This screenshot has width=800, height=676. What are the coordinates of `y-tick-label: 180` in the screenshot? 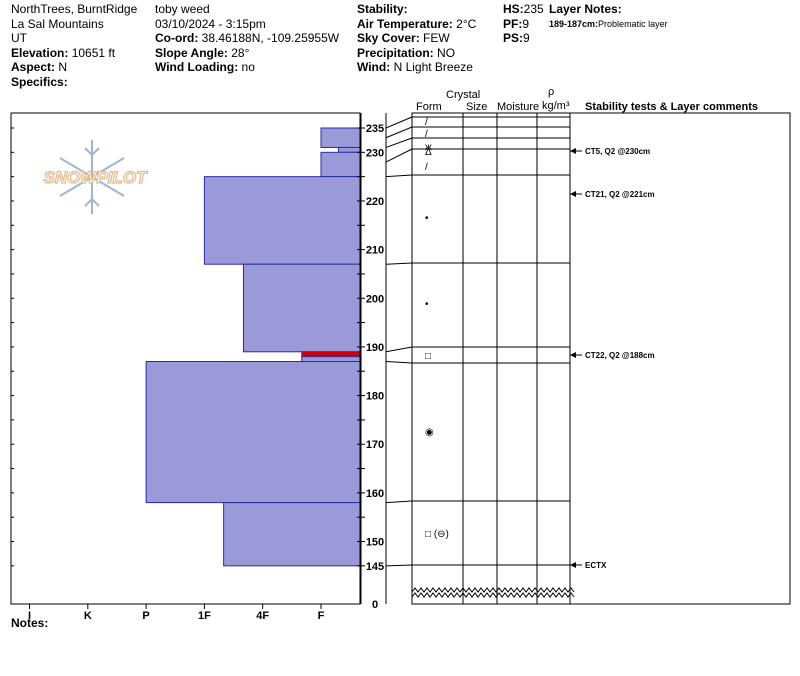 It's located at (375, 397).